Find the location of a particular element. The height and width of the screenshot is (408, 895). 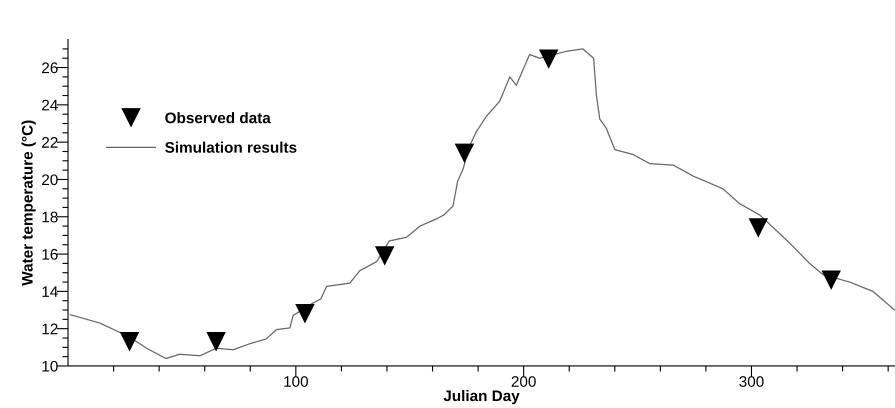

x-tick-label: 200 is located at coordinates (524, 381).